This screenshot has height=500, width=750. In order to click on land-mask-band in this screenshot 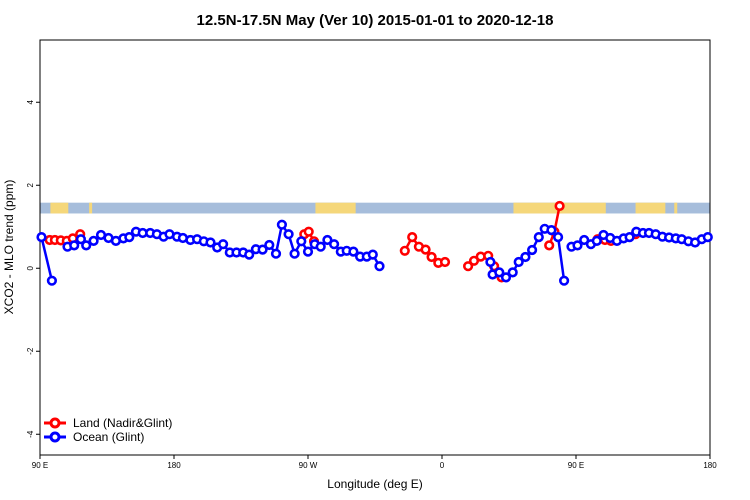, I will do `click(375, 208)`.